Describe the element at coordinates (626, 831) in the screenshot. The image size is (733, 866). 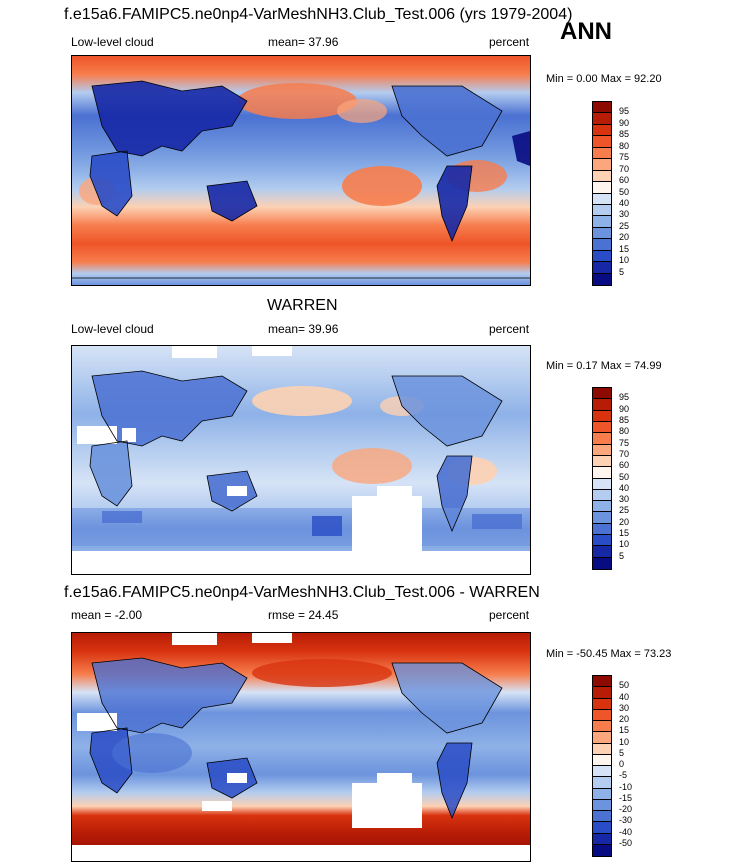
I see `colorbar-tick-label: -40` at that location.